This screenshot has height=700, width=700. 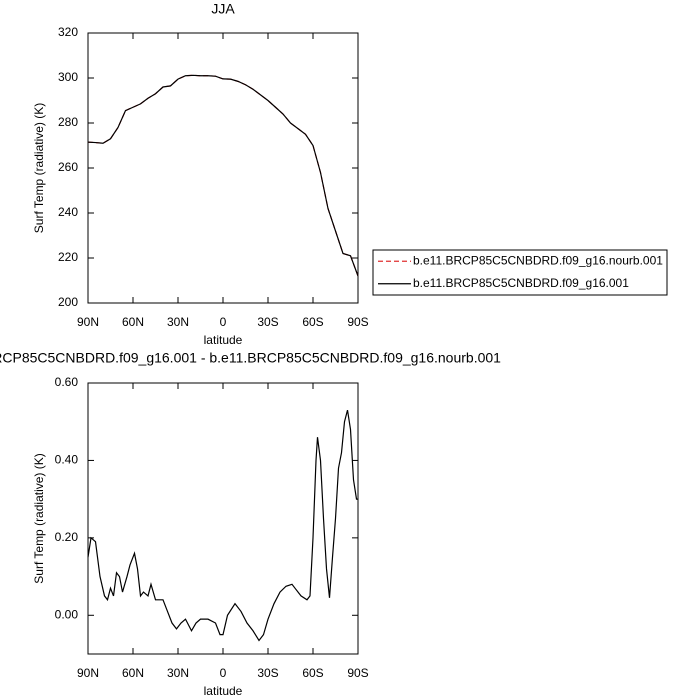 What do you see at coordinates (68, 122) in the screenshot?
I see `y-tick-label: 280` at bounding box center [68, 122].